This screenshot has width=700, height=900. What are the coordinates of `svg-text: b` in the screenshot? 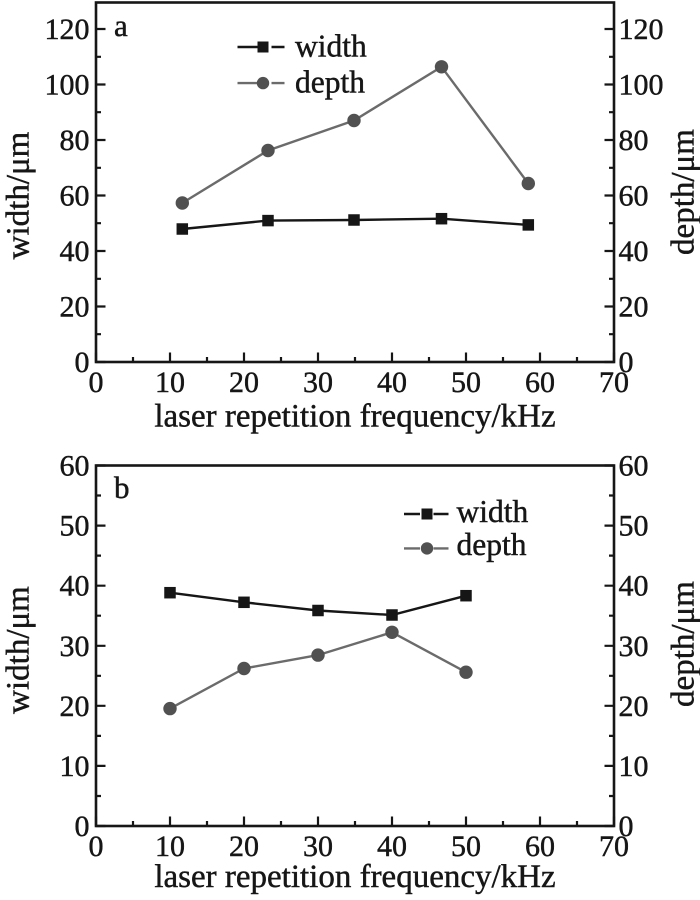 It's located at (122, 487).